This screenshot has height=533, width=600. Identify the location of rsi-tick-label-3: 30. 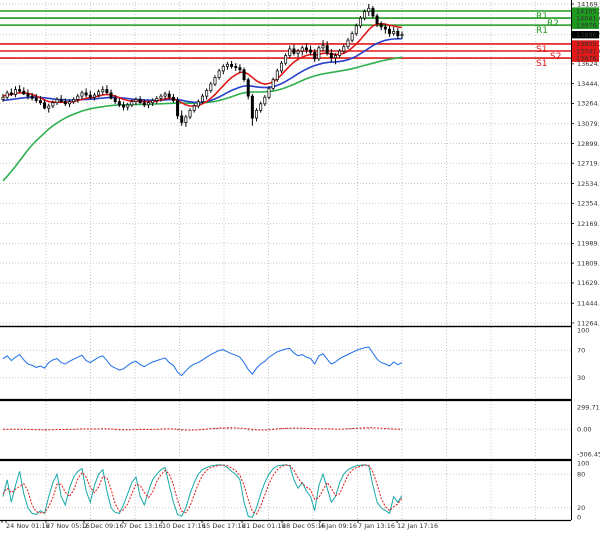
(581, 378).